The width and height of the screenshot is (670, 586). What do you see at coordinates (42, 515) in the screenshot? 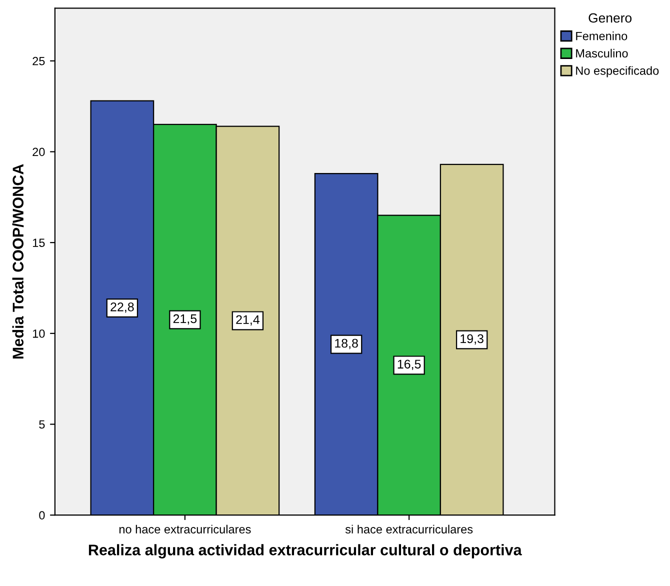
I see `y-tick-label: 0` at bounding box center [42, 515].